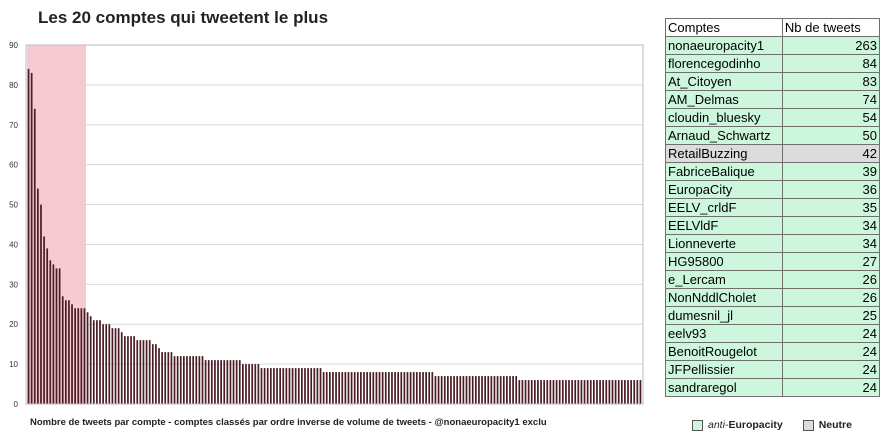 This screenshot has width=880, height=431. What do you see at coordinates (13, 165) in the screenshot?
I see `y-tick-label: 60` at bounding box center [13, 165].